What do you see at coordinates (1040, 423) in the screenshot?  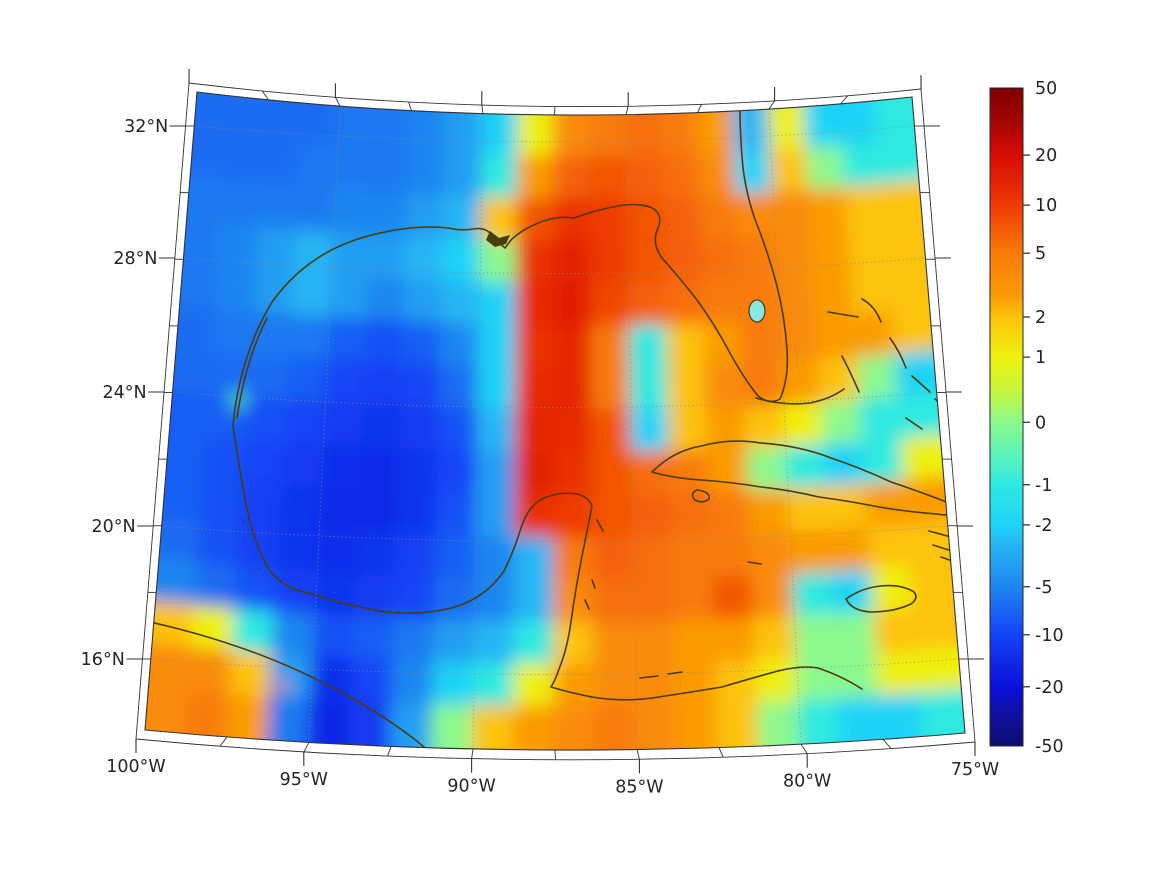 I see `colorbar-tick-label: 0` at bounding box center [1040, 423].